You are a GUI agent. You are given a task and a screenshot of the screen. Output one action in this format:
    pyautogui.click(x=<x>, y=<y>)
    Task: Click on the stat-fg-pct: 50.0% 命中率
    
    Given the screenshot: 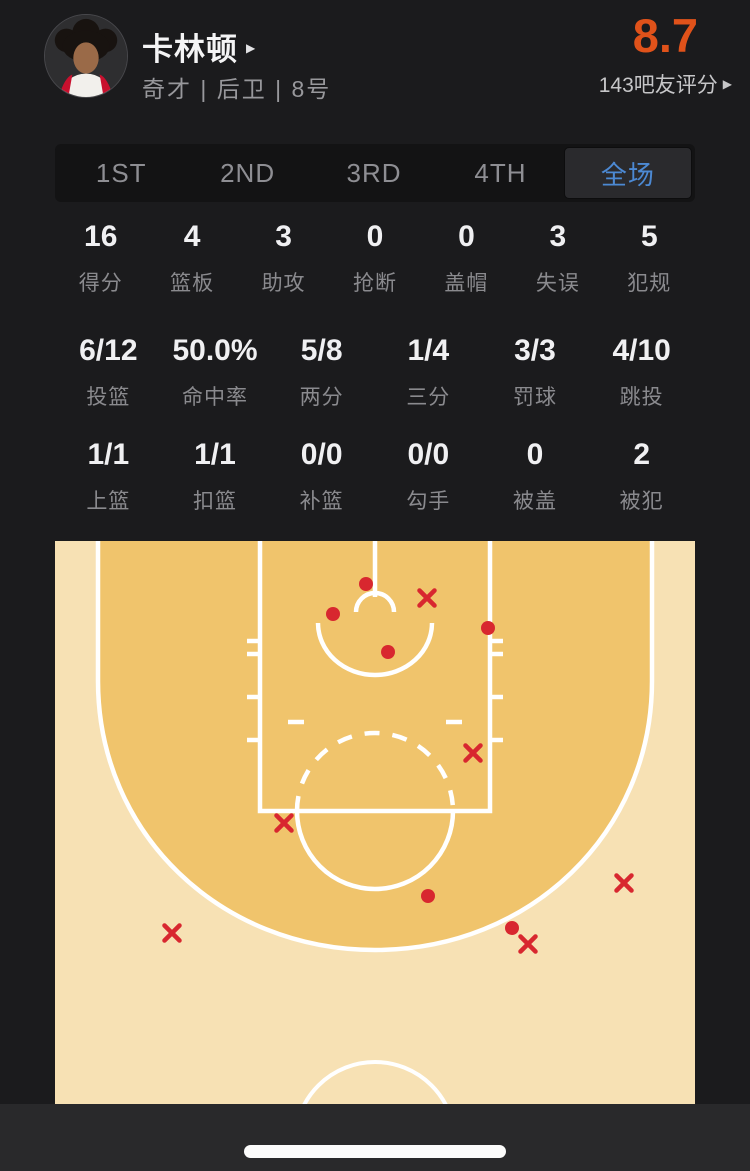 What is the action you would take?
    pyautogui.click(x=215, y=373)
    